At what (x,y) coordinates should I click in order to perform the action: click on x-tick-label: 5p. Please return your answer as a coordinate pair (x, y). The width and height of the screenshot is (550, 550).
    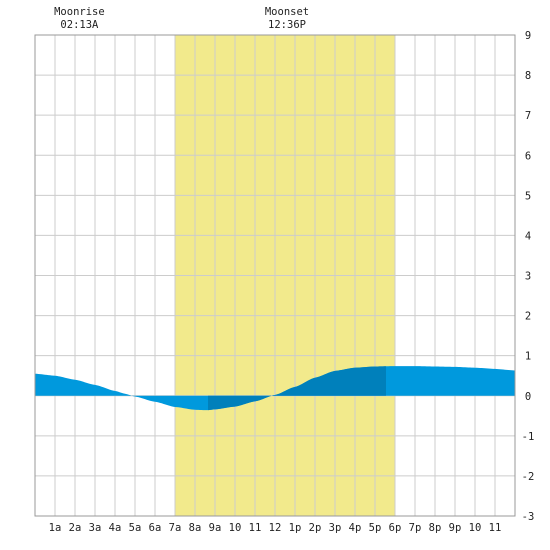
    Looking at the image, I should click on (375, 528).